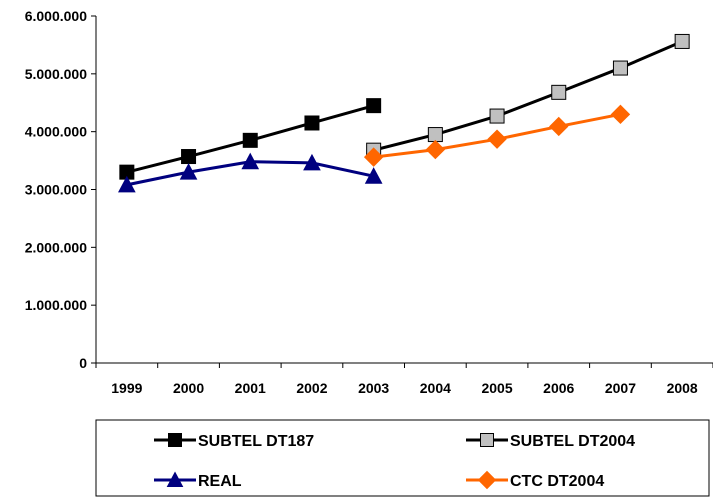 The height and width of the screenshot is (497, 713). What do you see at coordinates (56, 190) in the screenshot?
I see `y-tick-label: 3.000.000` at bounding box center [56, 190].